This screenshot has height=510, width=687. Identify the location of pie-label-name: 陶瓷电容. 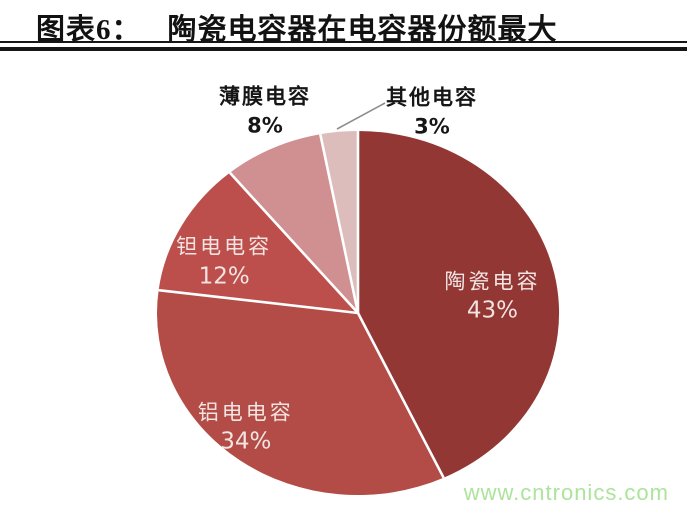
(492, 281).